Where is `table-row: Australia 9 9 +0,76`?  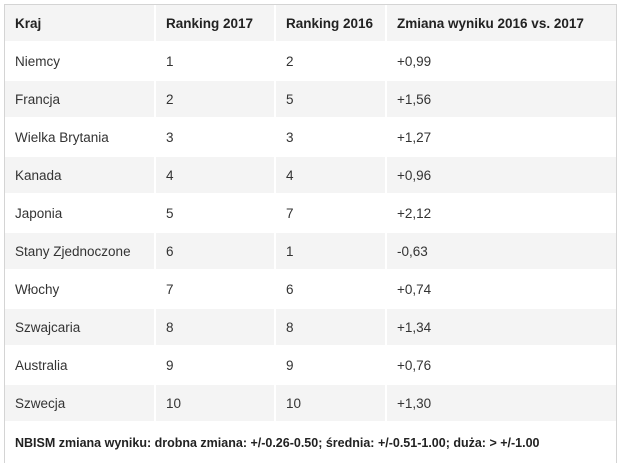
table-row: Australia 9 9 +0,76 is located at coordinates (310, 365).